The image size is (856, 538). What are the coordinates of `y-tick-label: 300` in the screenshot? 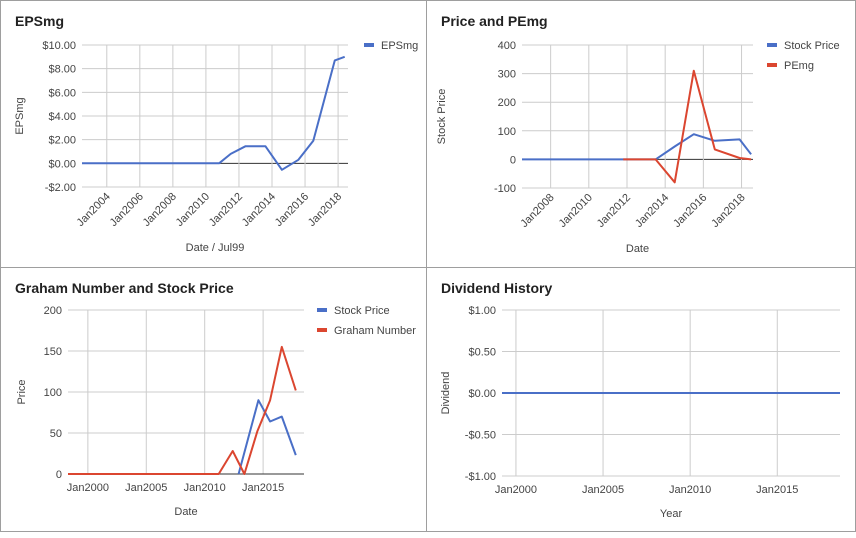 It's located at (507, 75).